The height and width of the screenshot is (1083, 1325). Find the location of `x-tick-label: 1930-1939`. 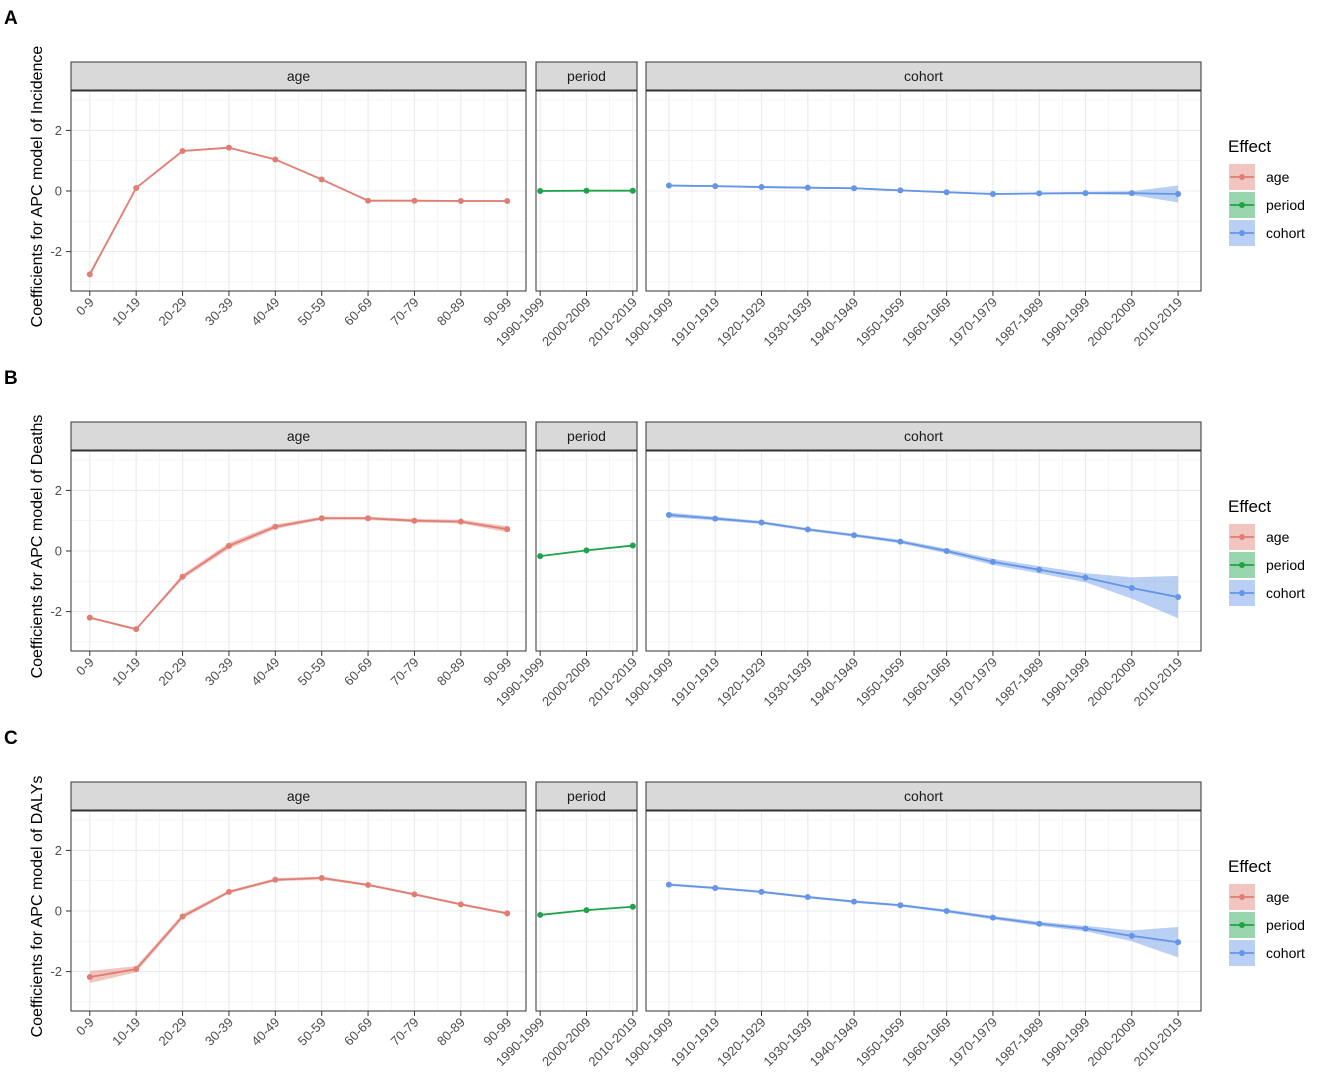

x-tick-label: 1930-1939 is located at coordinates (787, 682).